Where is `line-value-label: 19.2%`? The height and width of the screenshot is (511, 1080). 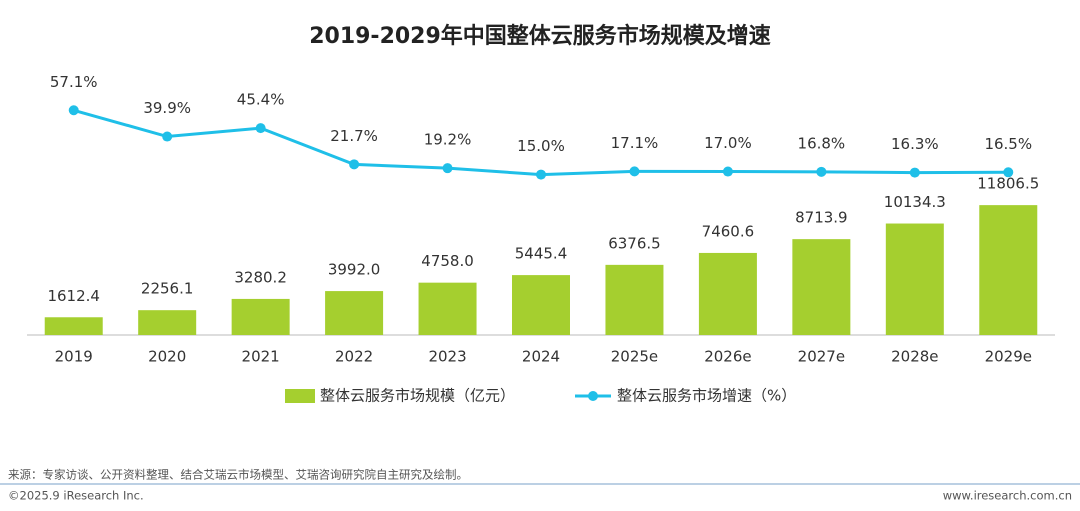 line-value-label: 19.2% is located at coordinates (448, 140).